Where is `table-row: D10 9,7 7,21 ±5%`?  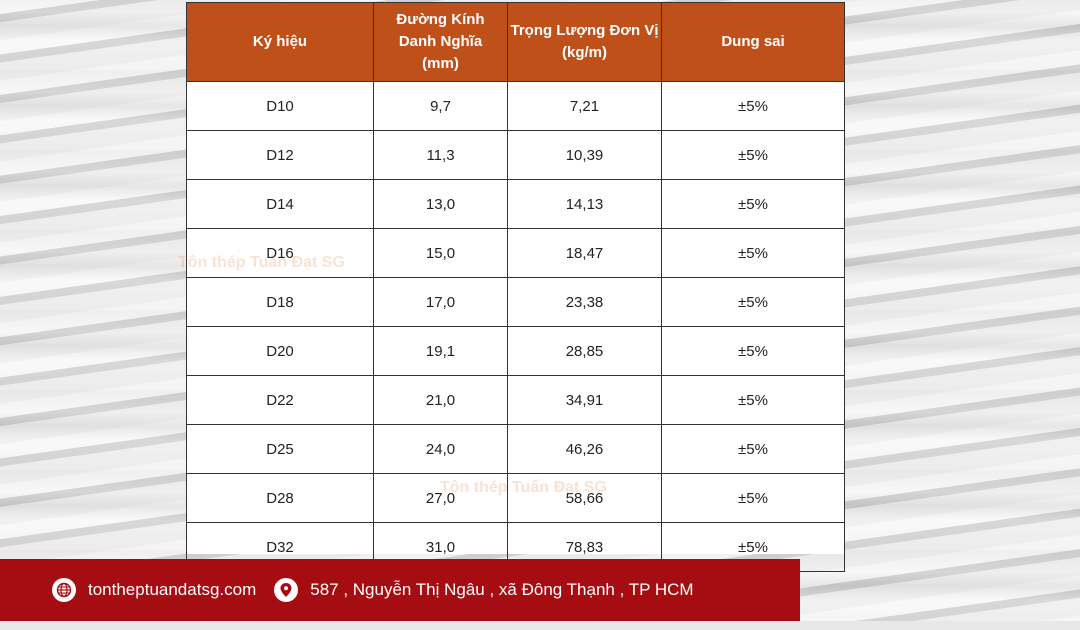 table-row: D10 9,7 7,21 ±5% is located at coordinates (515, 106).